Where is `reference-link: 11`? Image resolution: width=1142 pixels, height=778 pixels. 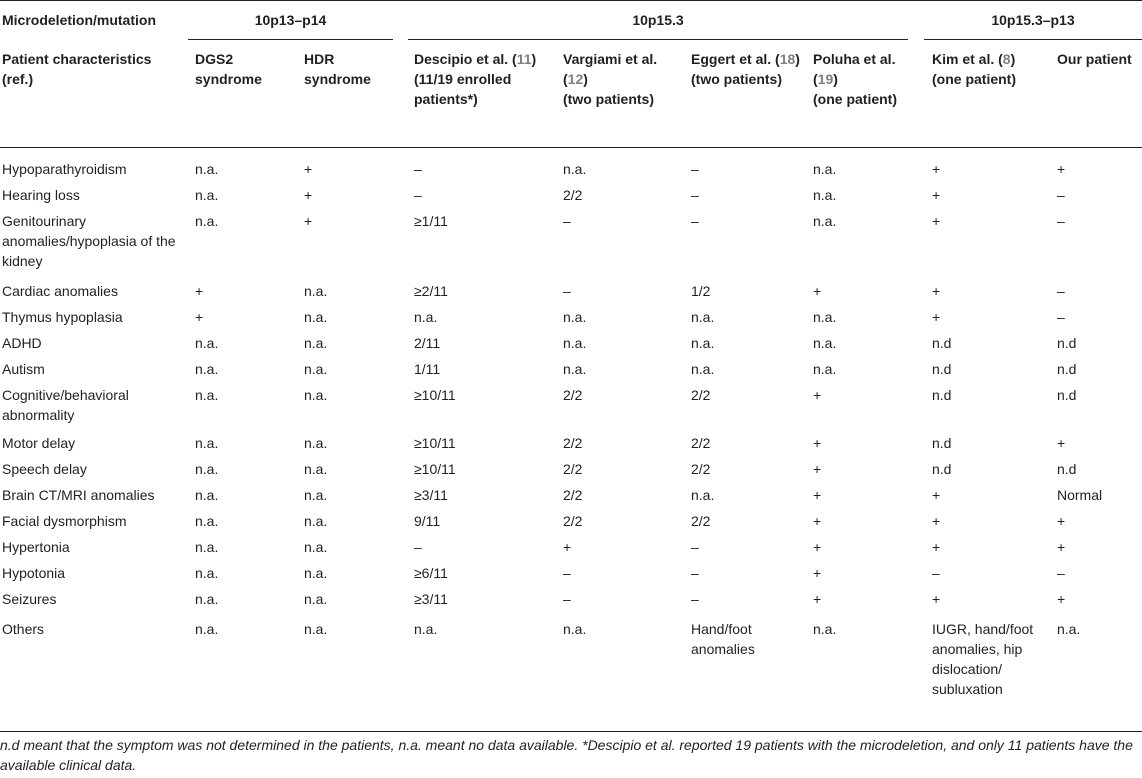
reference-link: 11 is located at coordinates (524, 59).